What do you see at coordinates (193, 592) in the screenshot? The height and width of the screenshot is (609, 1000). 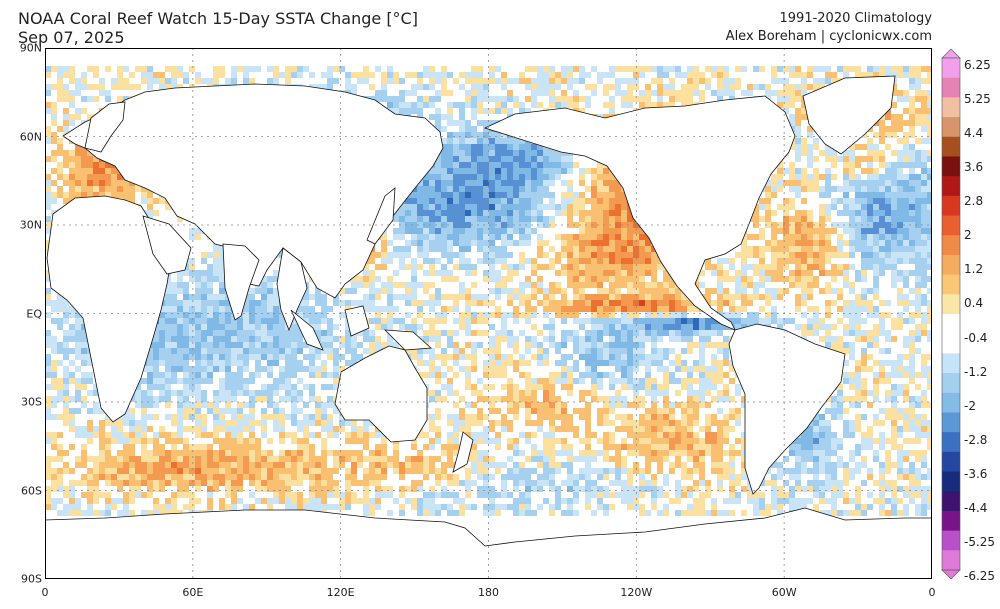 I see `lon-label: 60E` at bounding box center [193, 592].